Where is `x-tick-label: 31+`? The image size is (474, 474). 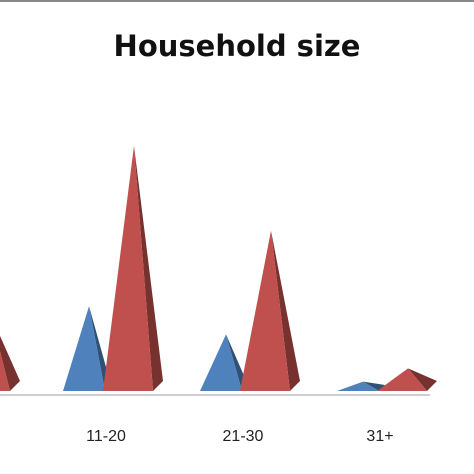 x-tick-label: 31+ is located at coordinates (379, 436).